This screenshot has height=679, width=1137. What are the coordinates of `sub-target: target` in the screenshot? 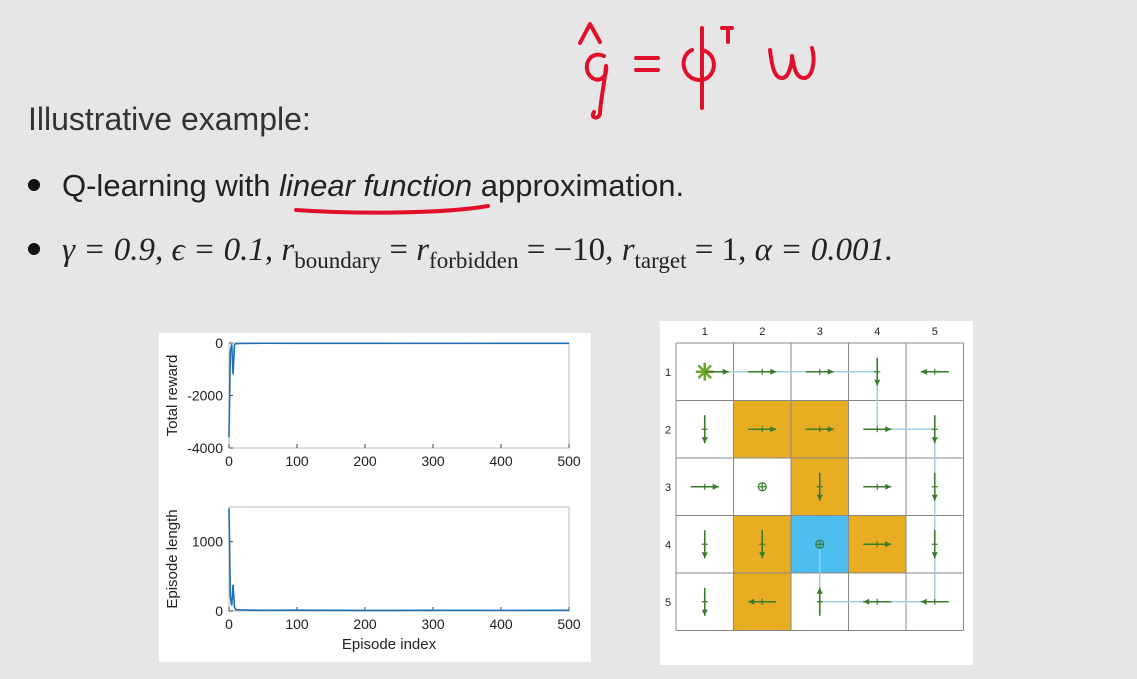 It's located at (660, 260).